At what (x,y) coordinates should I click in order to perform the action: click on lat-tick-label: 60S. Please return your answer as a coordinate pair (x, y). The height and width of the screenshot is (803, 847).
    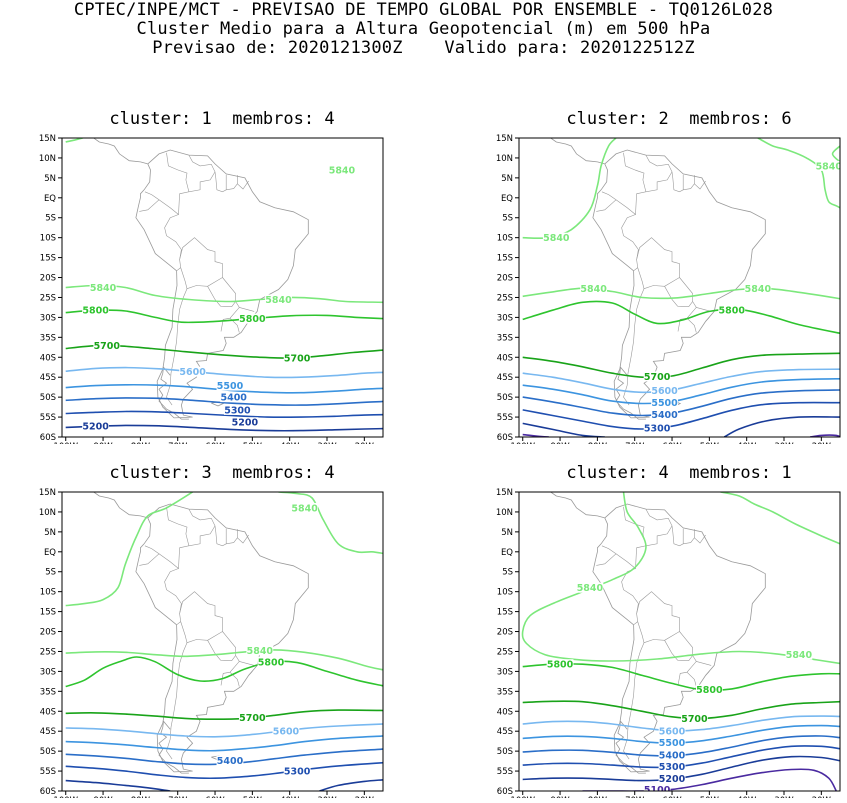
    Looking at the image, I should click on (505, 792).